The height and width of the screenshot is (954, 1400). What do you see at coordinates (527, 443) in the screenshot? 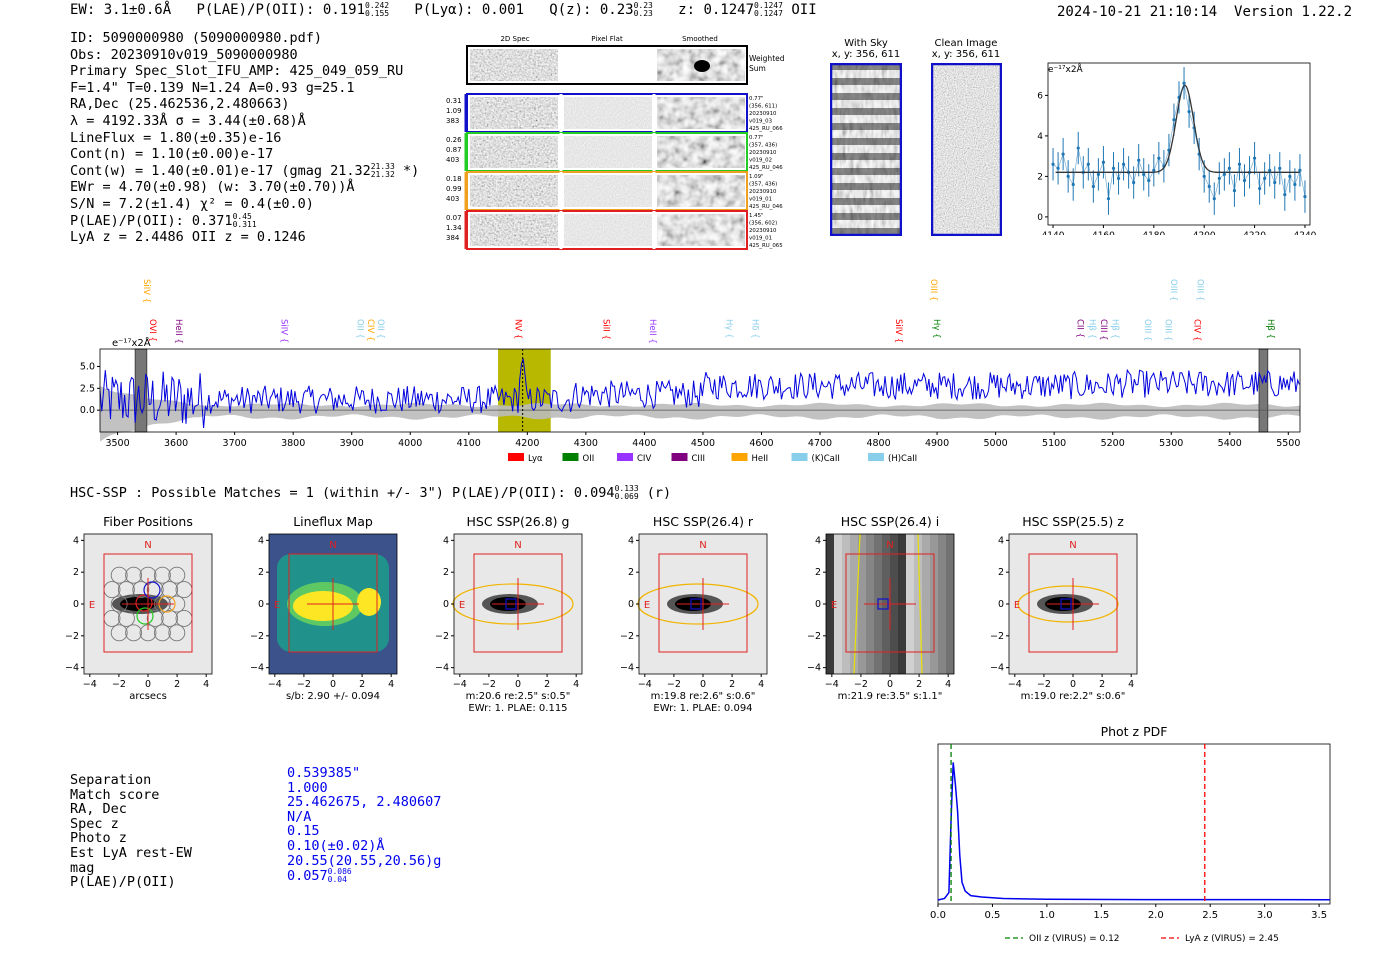
I see `spectrum-x-tick-label: 4200` at bounding box center [527, 443].